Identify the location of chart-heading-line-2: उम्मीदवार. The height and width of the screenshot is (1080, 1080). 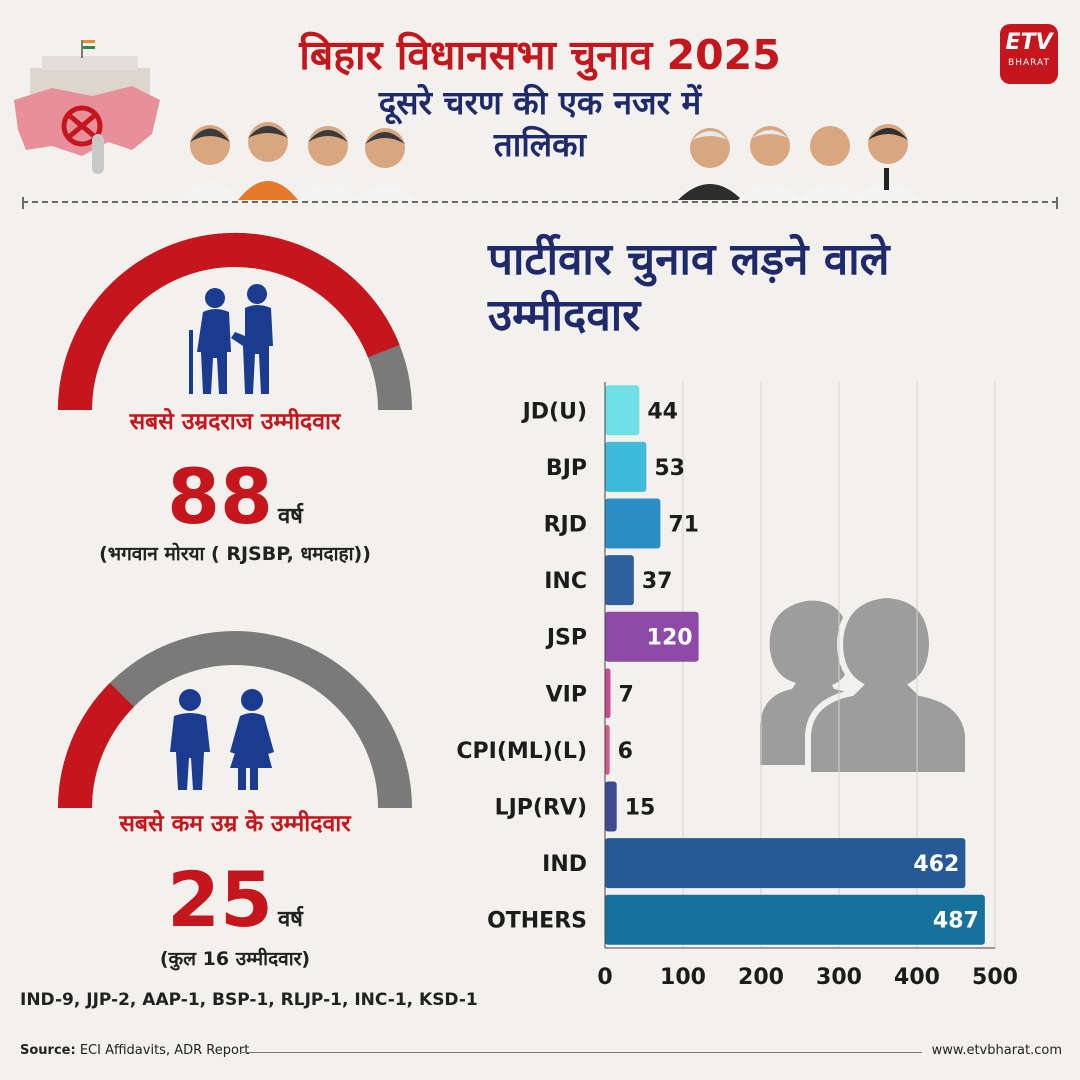
(564, 315).